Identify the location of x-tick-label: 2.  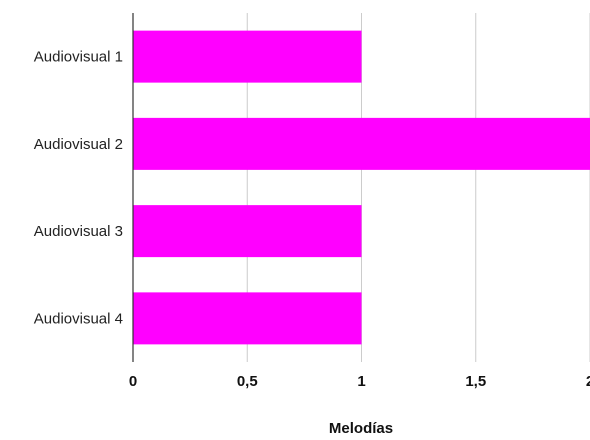
(588, 381).